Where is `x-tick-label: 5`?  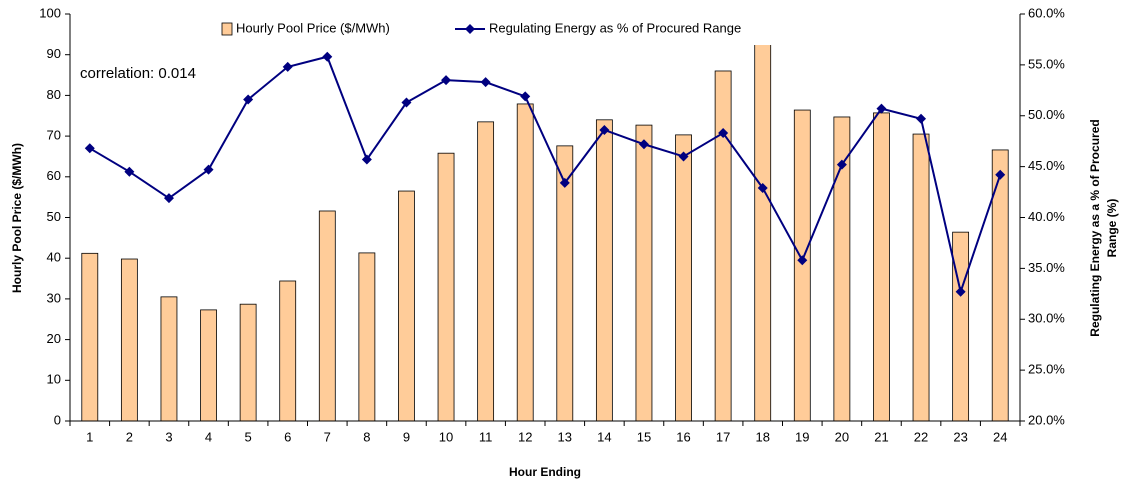 x-tick-label: 5 is located at coordinates (248, 436).